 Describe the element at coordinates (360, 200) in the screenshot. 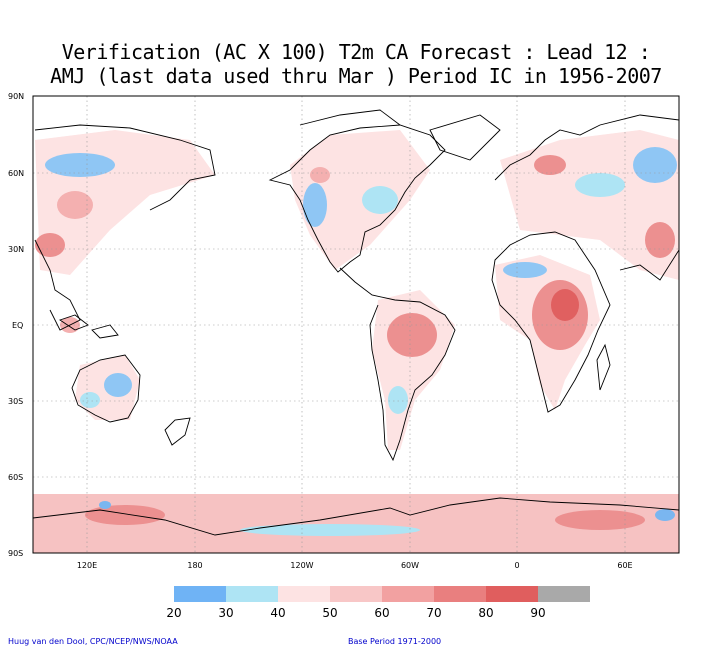

I see `field-north-america` at that location.